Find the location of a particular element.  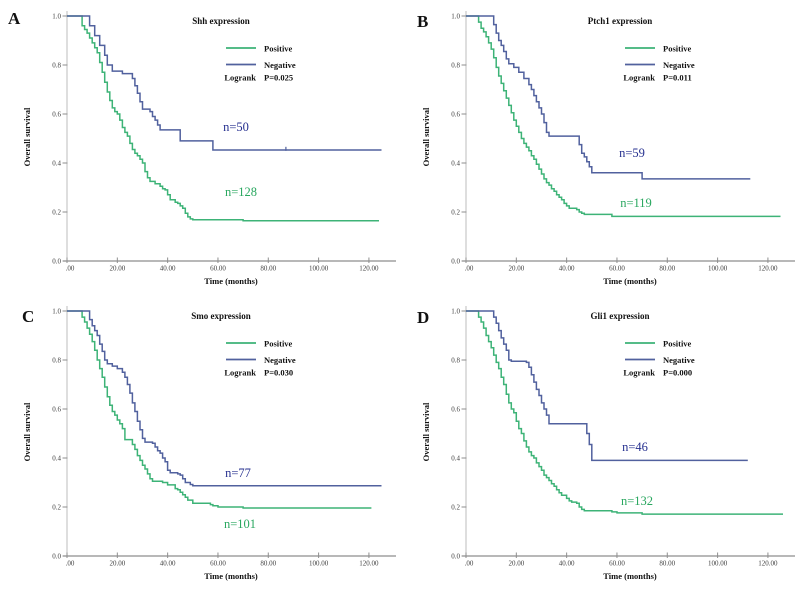

chart-title: Shh expression is located at coordinates (221, 21).